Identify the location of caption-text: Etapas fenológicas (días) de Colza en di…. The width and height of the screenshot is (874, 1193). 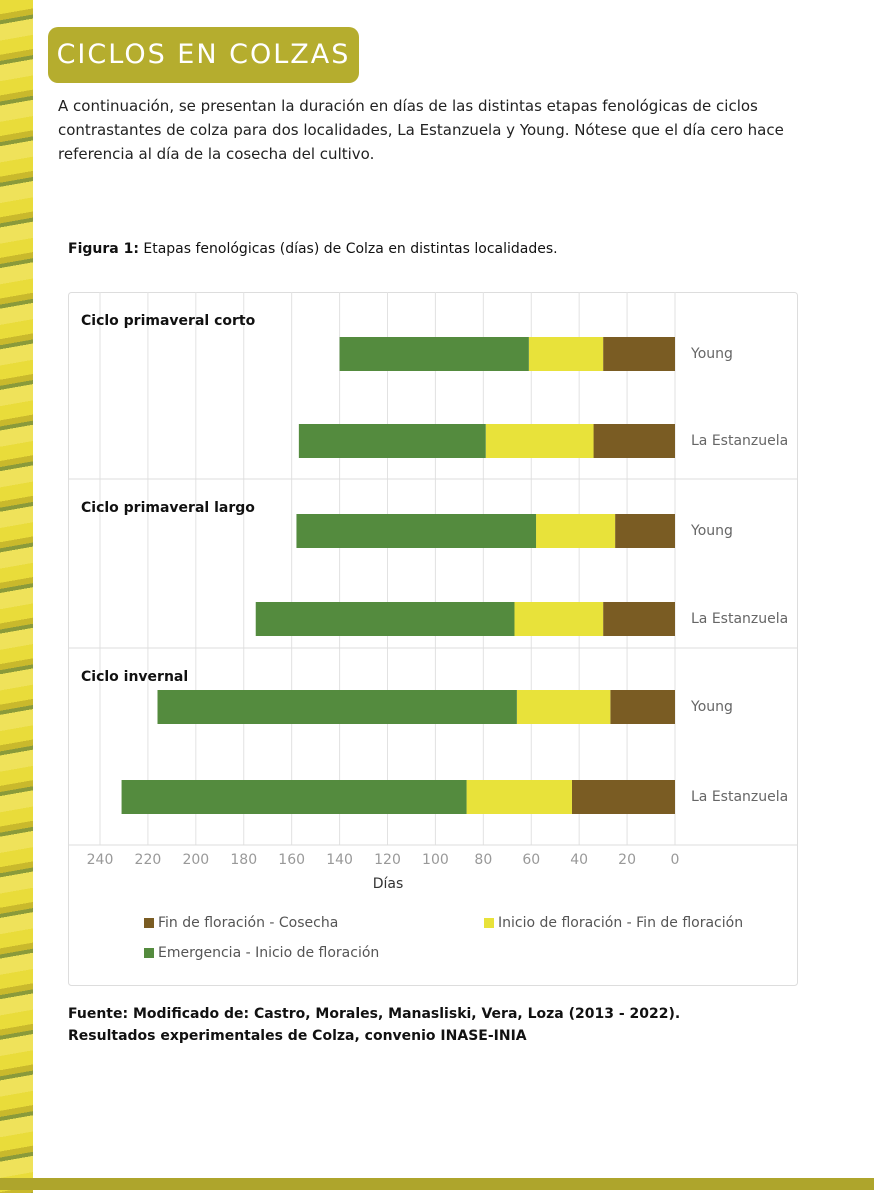
(350, 249).